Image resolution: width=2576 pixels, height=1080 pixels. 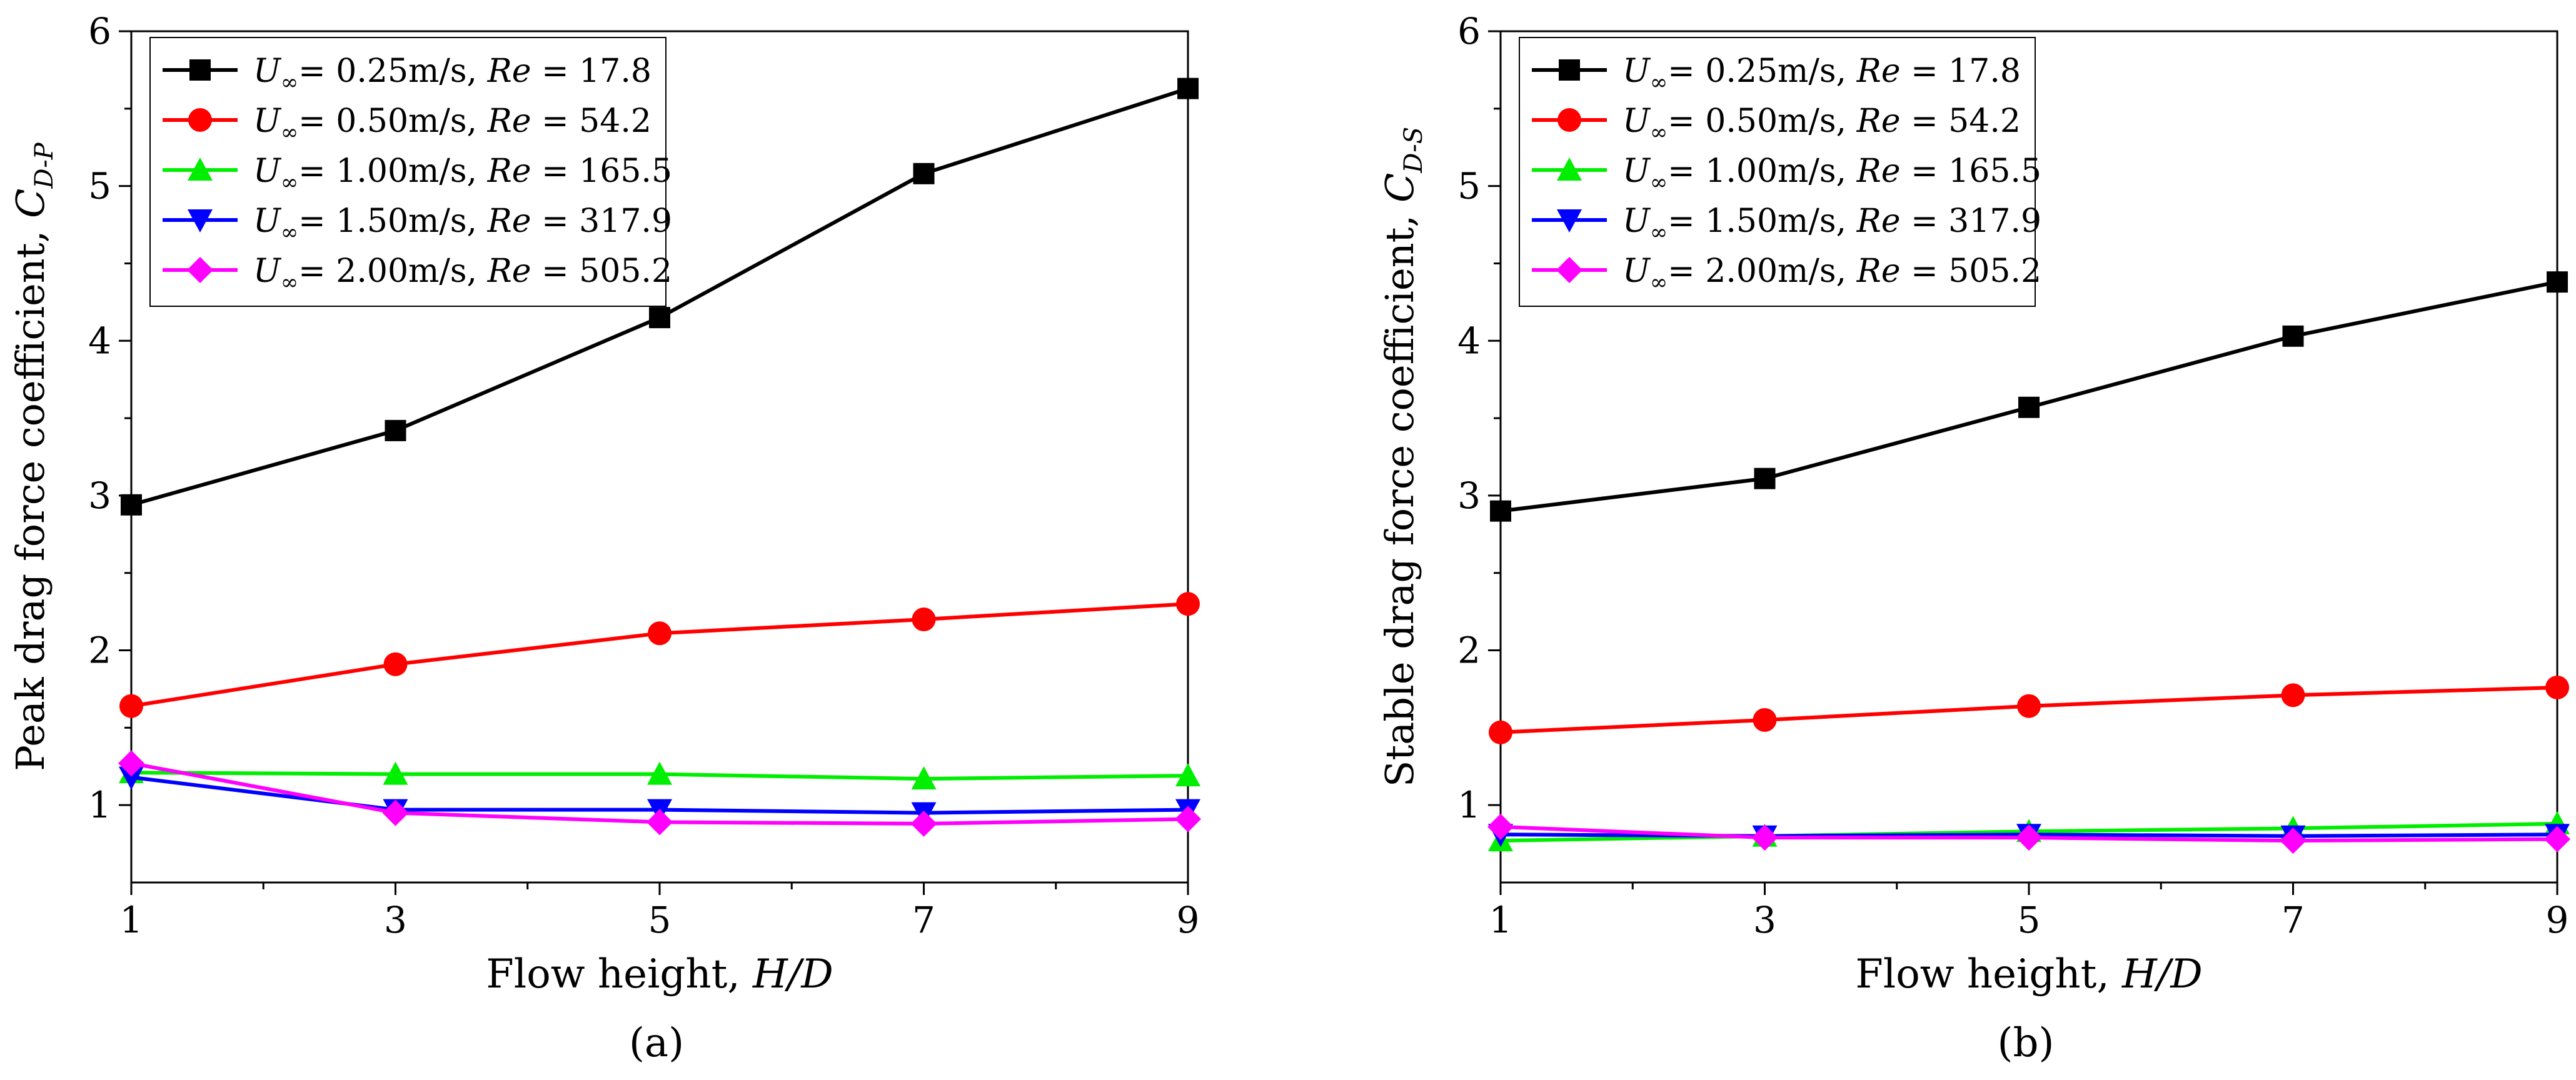 I want to click on y-axis-label: Stable drag force coefficient, CD-S, so click(x=1402, y=457).